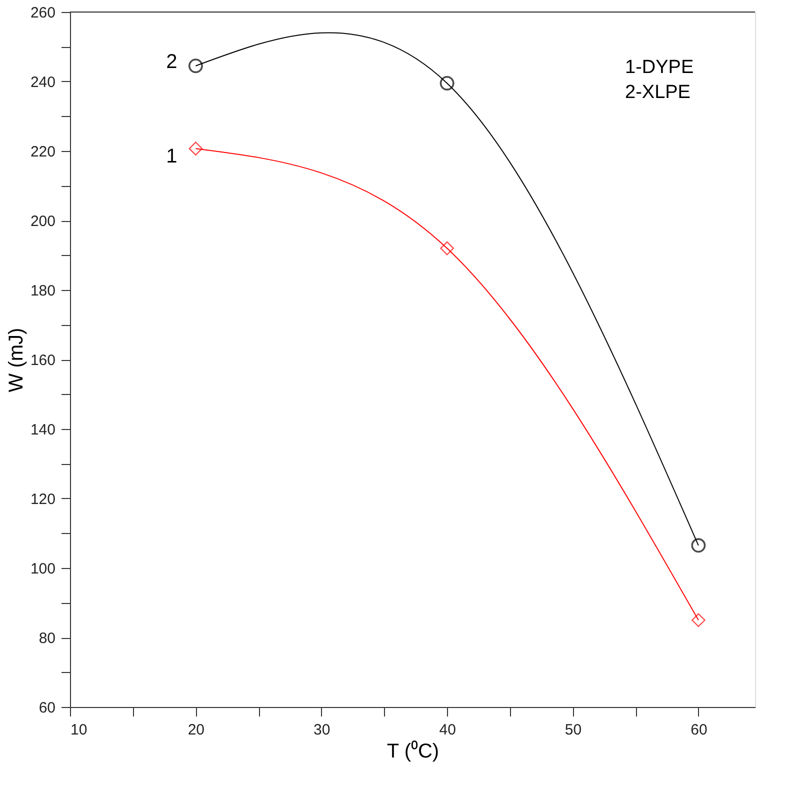  What do you see at coordinates (43, 82) in the screenshot?
I see `y-tick-label: 240` at bounding box center [43, 82].